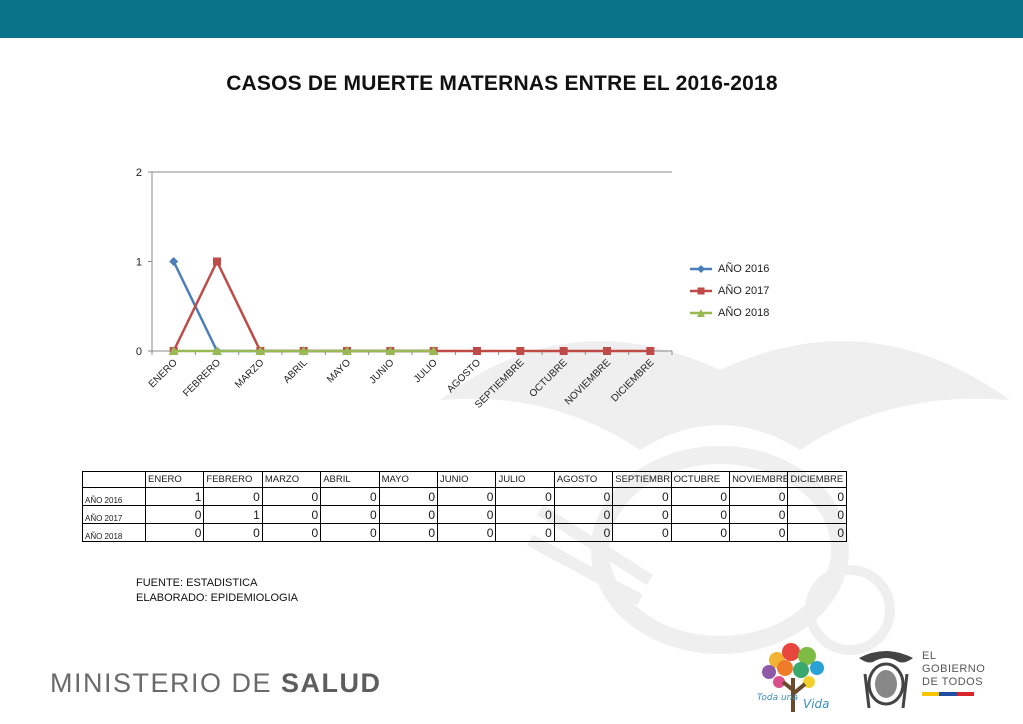  Describe the element at coordinates (139, 263) in the screenshot. I see `y-tick-label: 1` at that location.